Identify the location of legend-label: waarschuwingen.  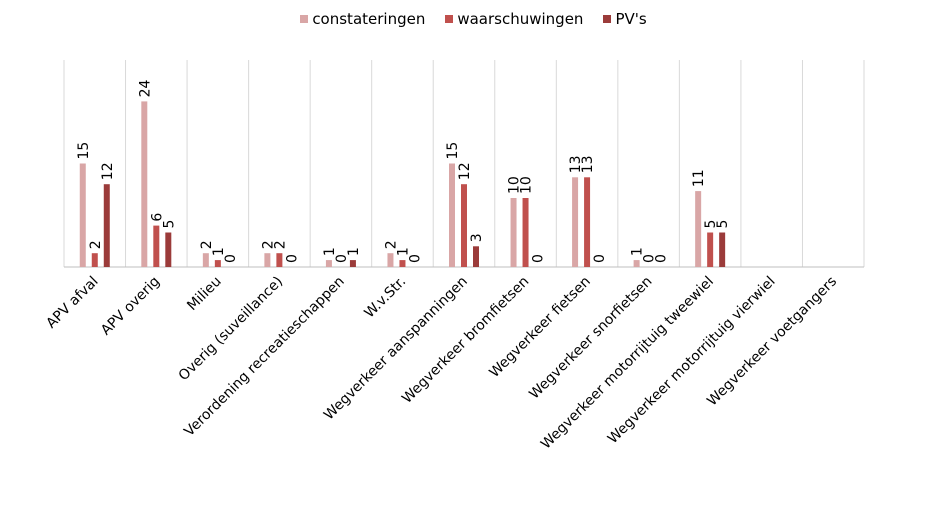
(520, 19).